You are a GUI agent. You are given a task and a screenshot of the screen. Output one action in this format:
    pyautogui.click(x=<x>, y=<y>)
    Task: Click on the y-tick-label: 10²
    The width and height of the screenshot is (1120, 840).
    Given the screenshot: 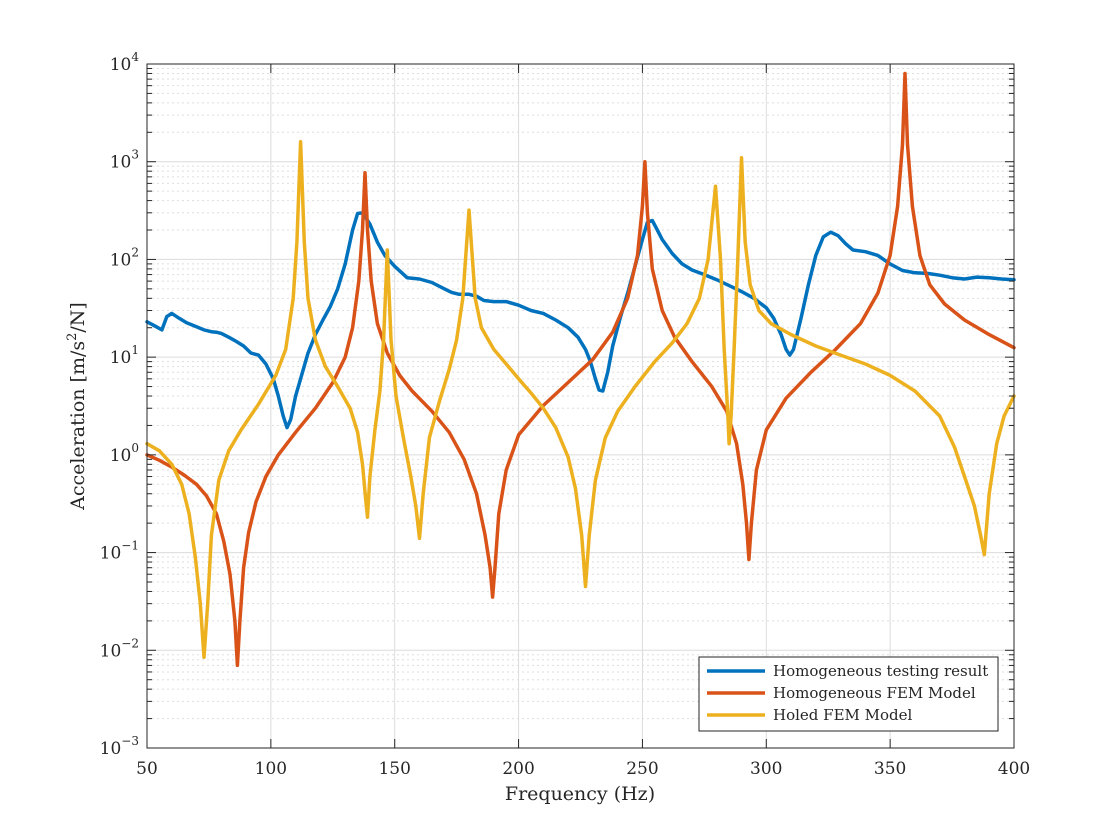 What is the action you would take?
    pyautogui.click(x=124, y=257)
    